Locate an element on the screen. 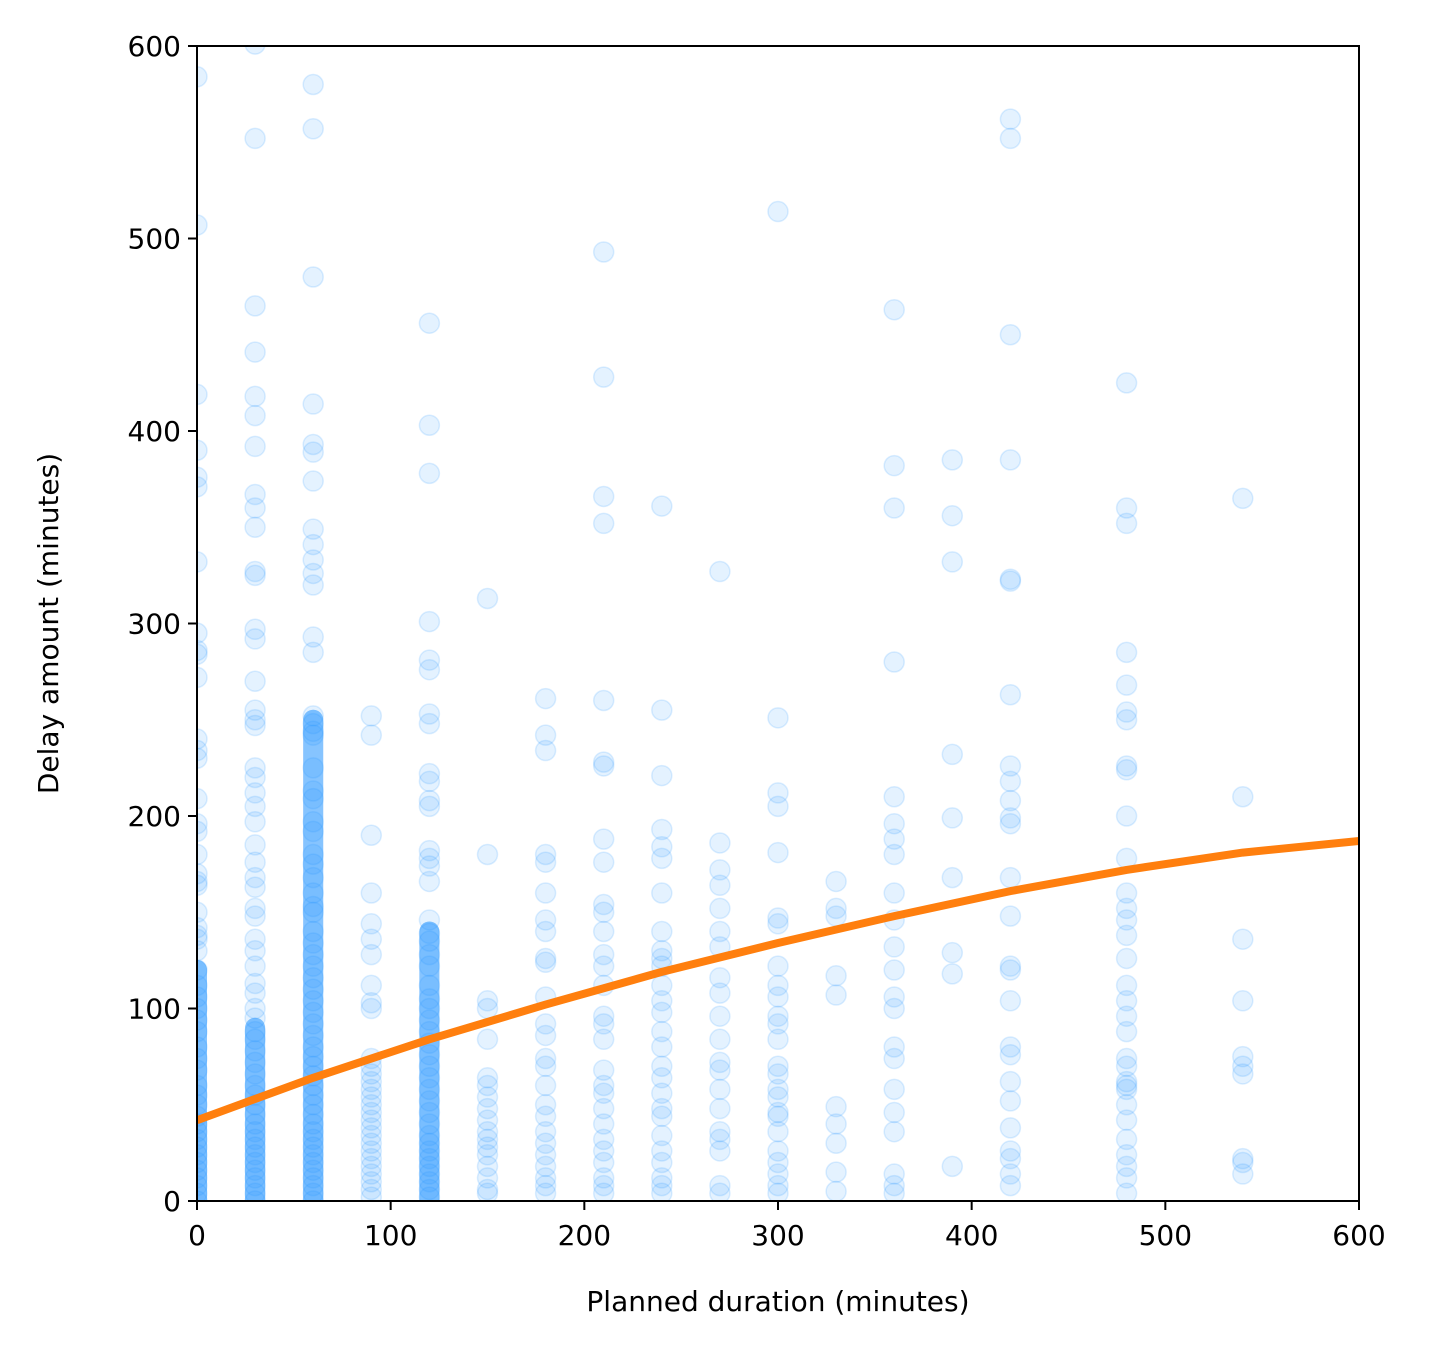 Image resolution: width=1429 pixels, height=1361 pixels. x-axis-label: Planned duration (minutes) is located at coordinates (777, 1301).